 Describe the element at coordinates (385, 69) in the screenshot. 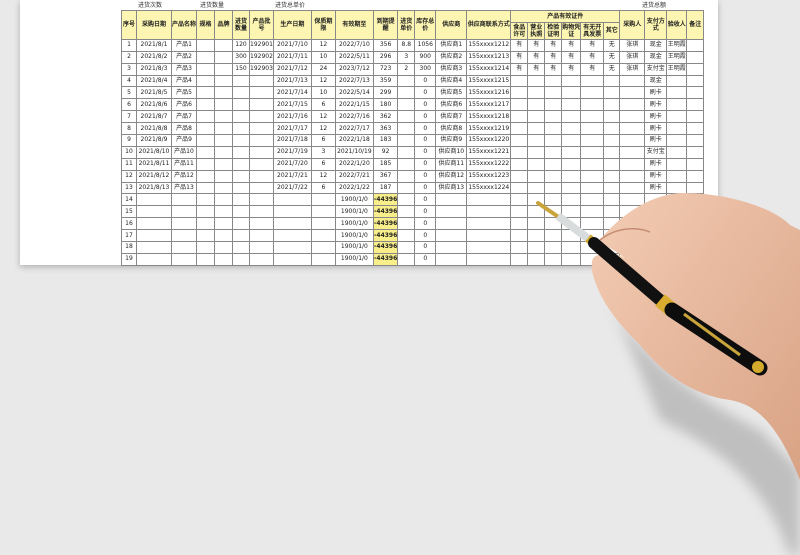

I see `table-cell: 723` at that location.